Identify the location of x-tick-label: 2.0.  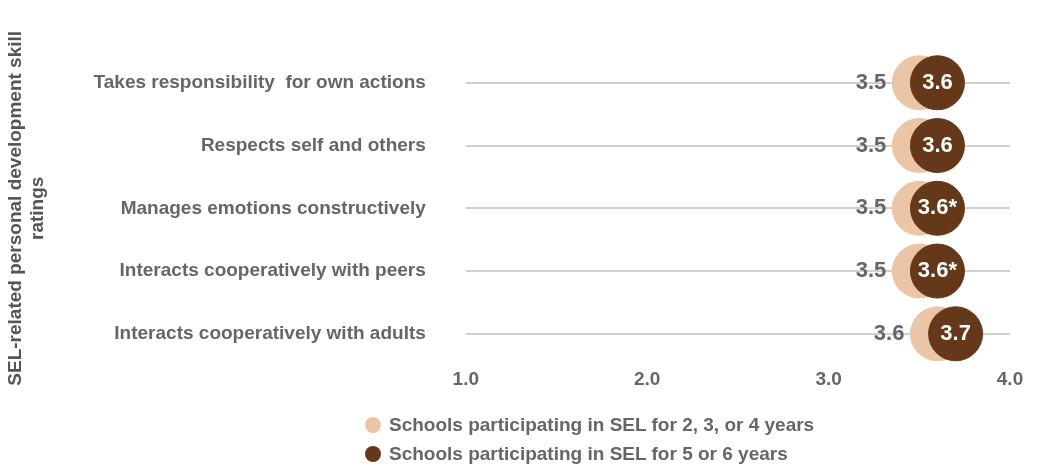
(647, 378).